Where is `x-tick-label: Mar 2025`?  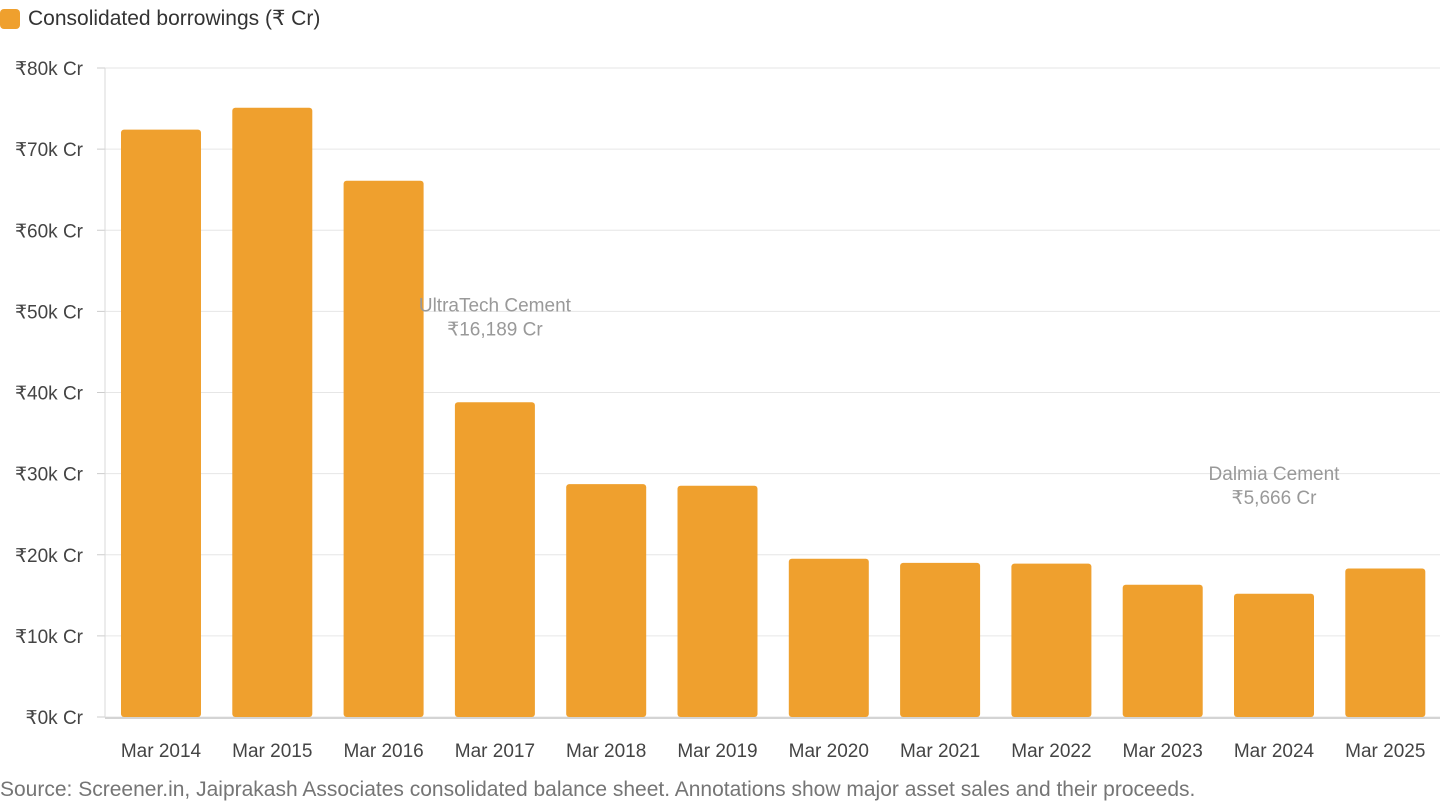 x-tick-label: Mar 2025 is located at coordinates (1385, 751).